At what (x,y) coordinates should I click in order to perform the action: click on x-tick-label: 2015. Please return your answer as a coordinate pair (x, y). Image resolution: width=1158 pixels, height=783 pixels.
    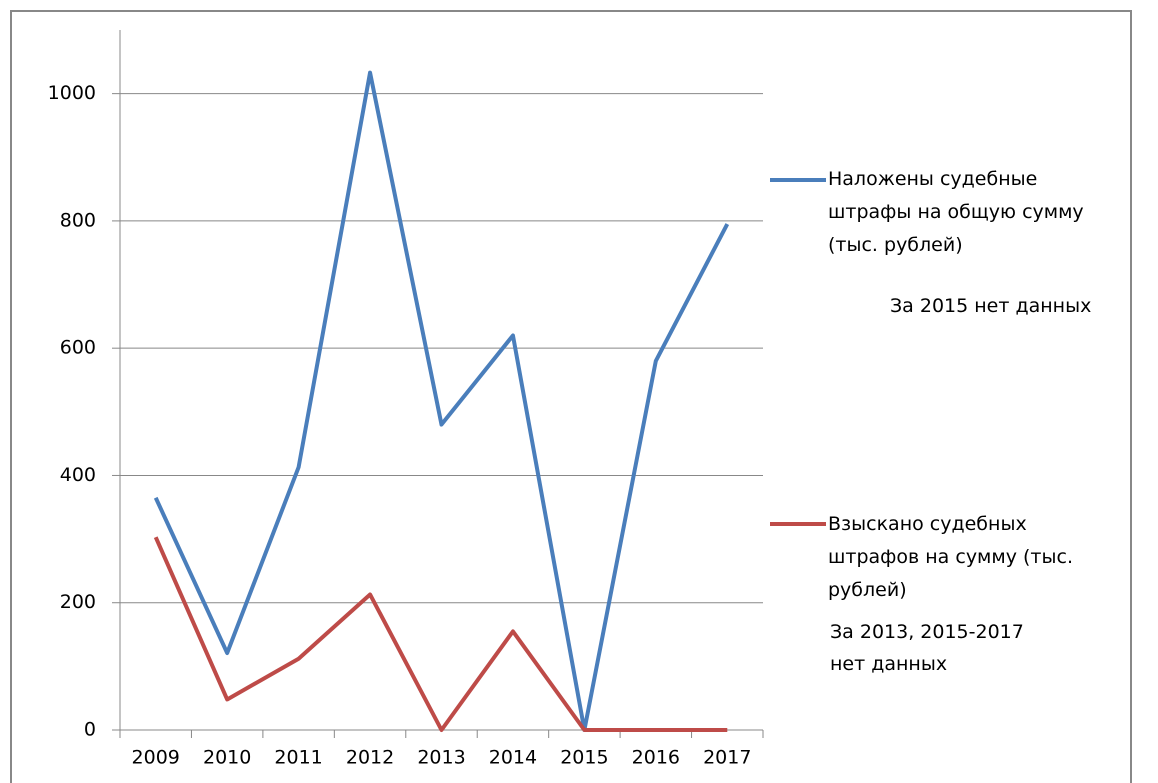
    Looking at the image, I should click on (584, 758).